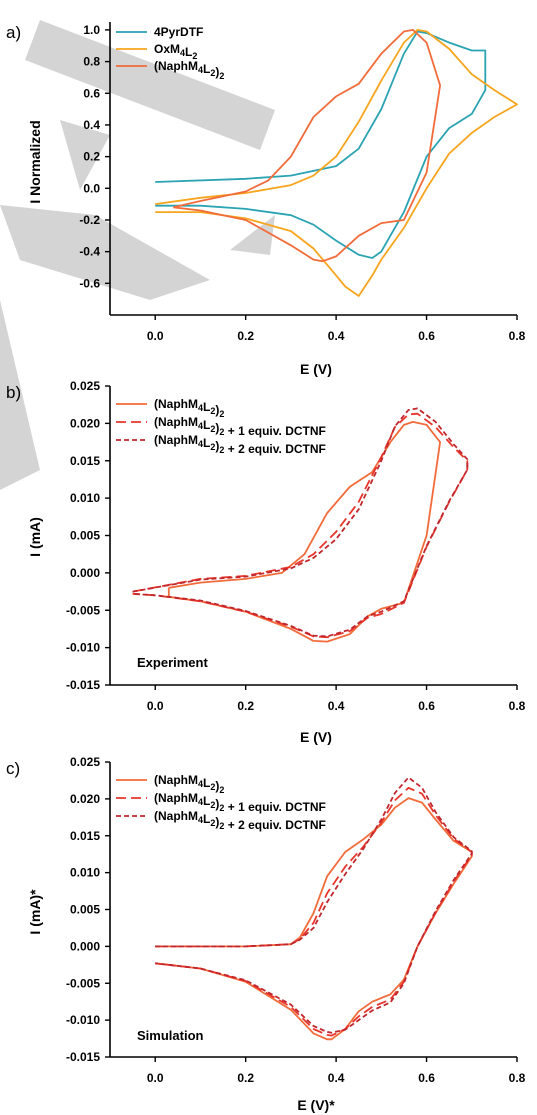 The image size is (537, 1115). I want to click on y-axis-label-main: I (mA), so click(35, 915).